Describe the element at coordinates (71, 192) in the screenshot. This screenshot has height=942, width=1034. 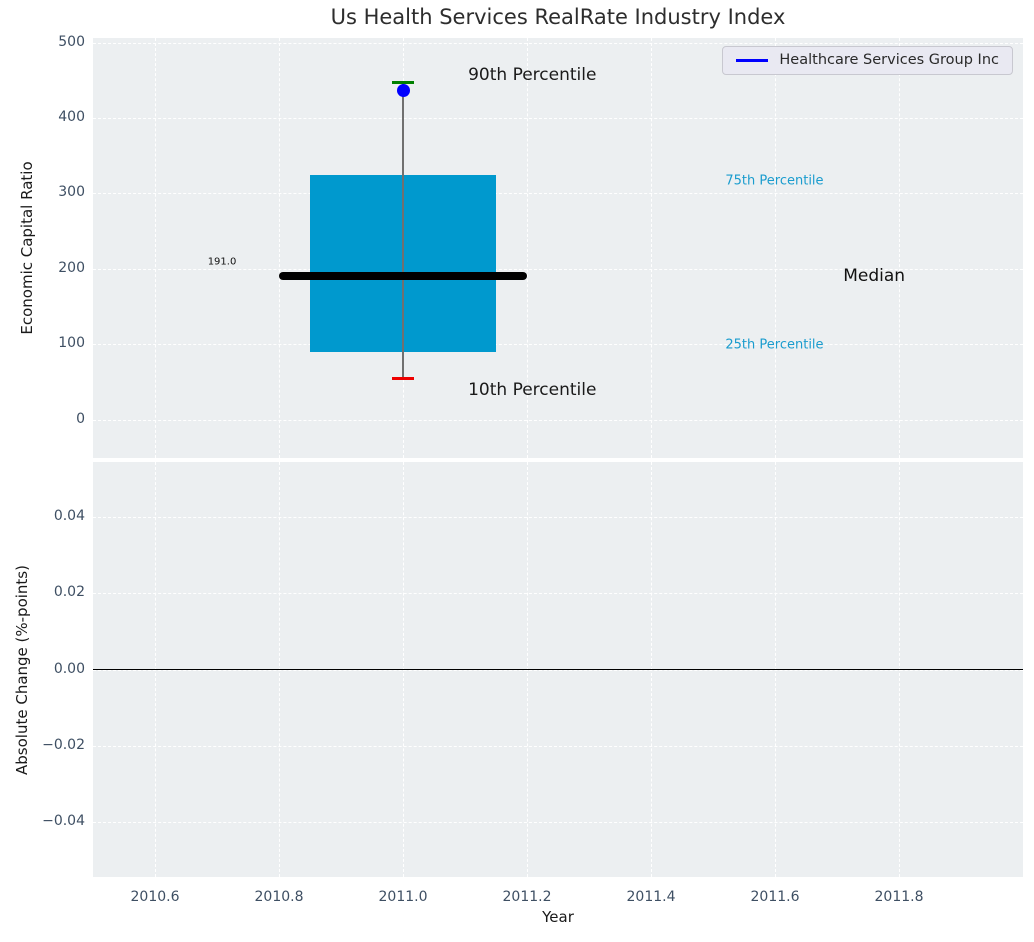
I see `y-tick-label: 300` at that location.